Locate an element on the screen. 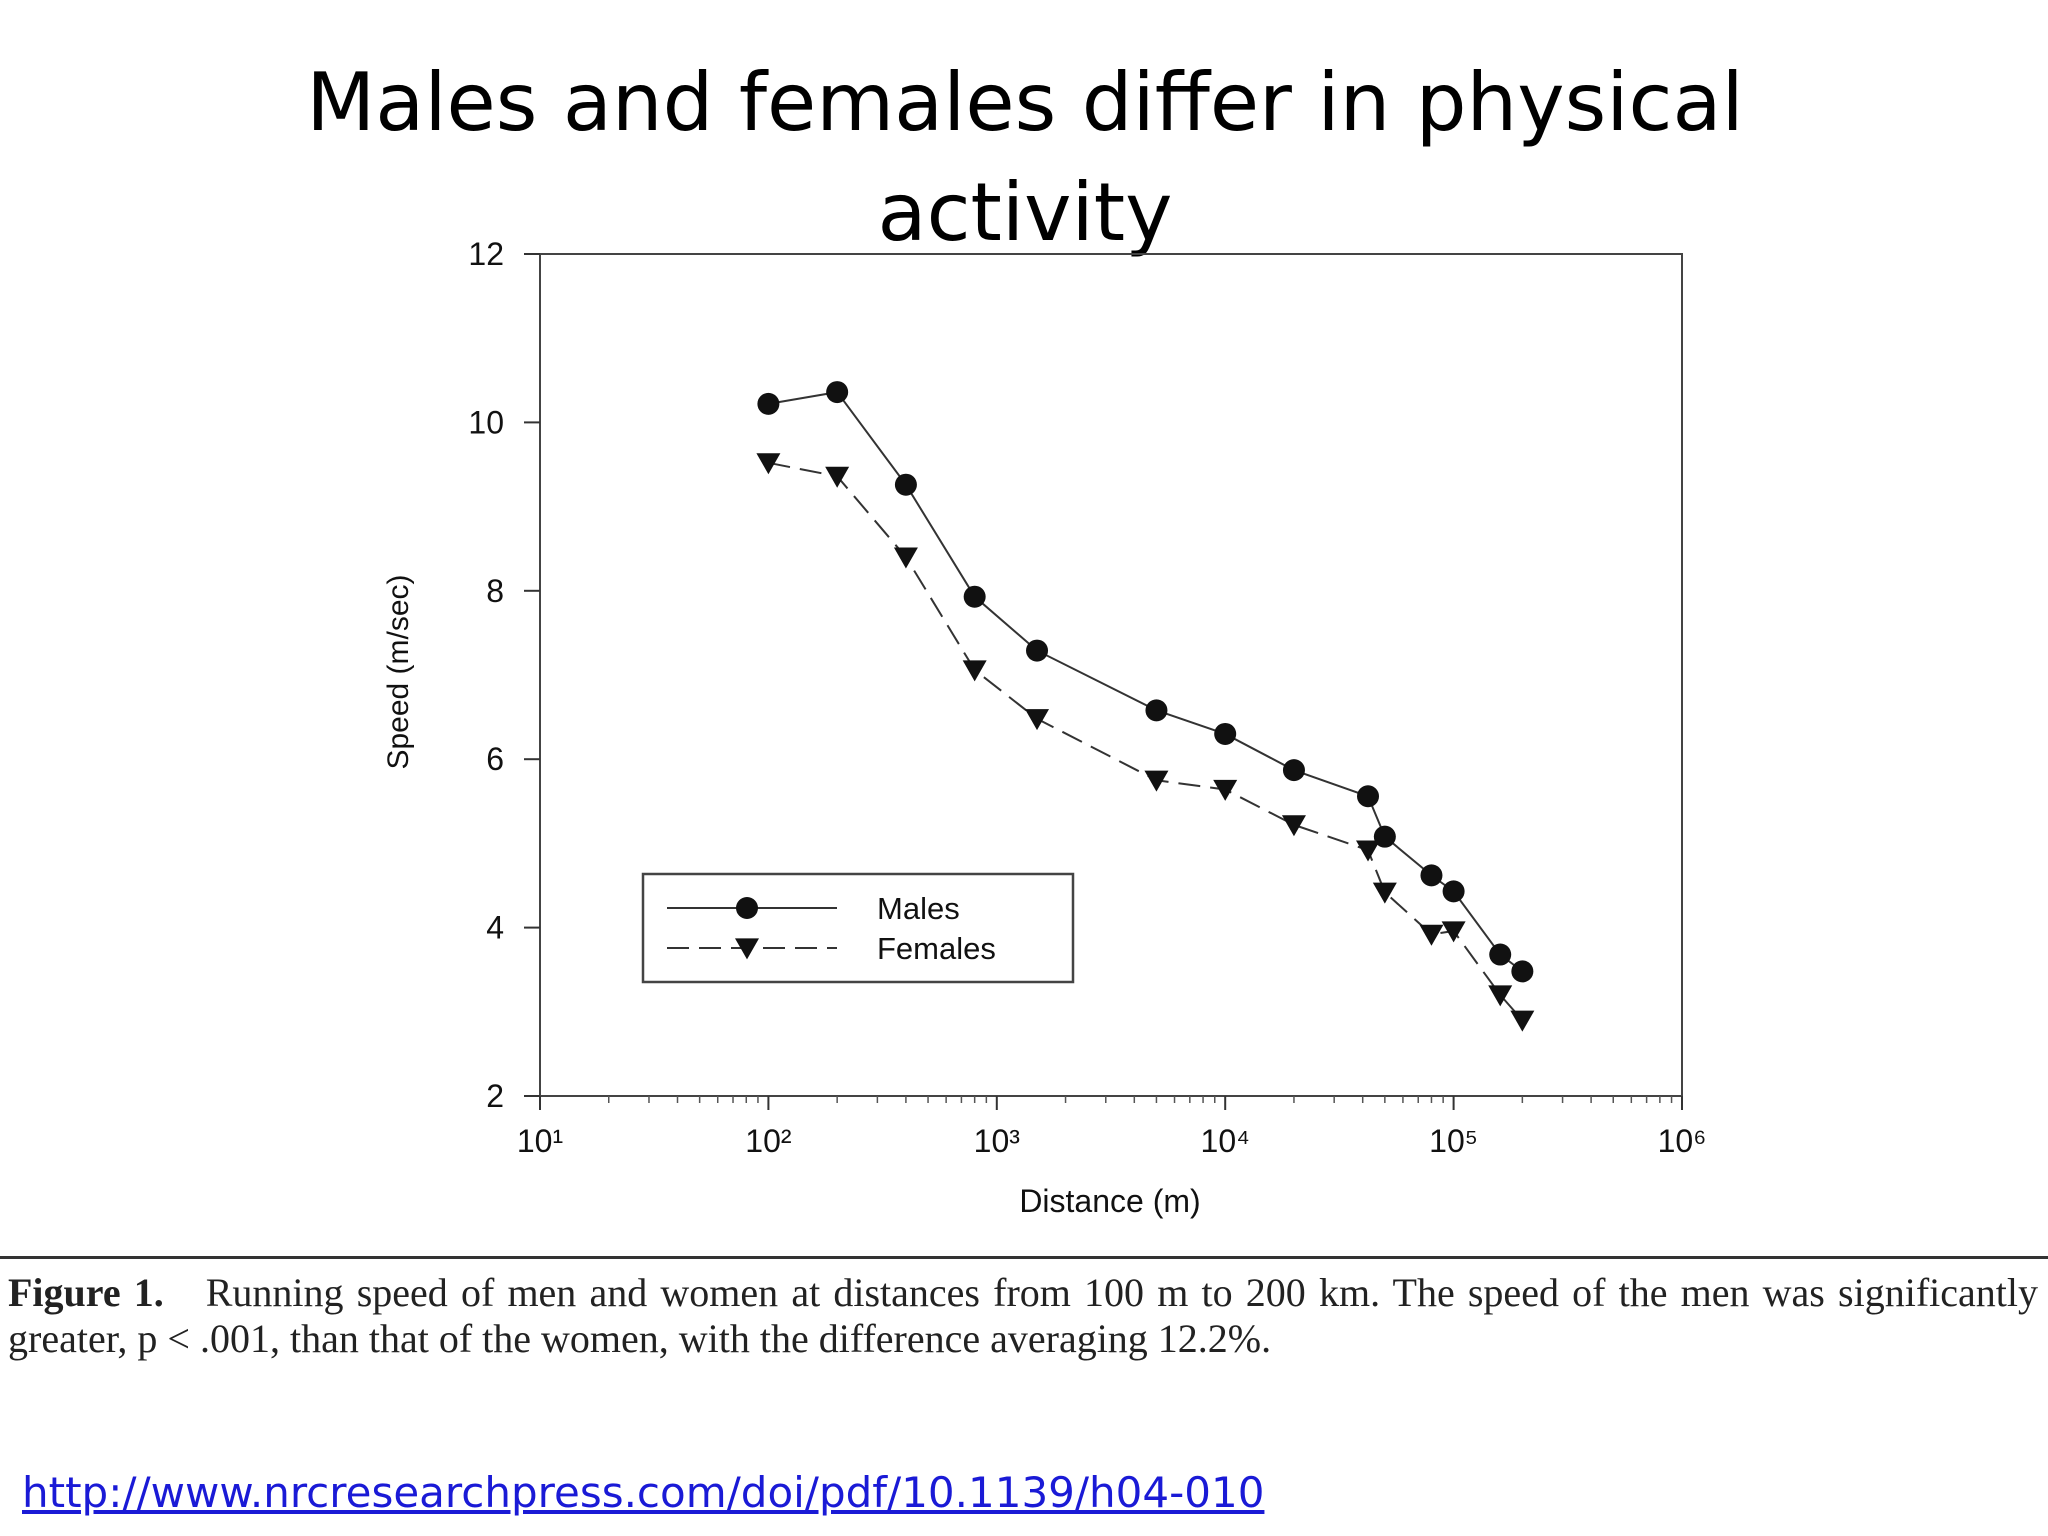 This screenshot has width=2048, height=1536. y-tick-label: 10 is located at coordinates (486, 422).